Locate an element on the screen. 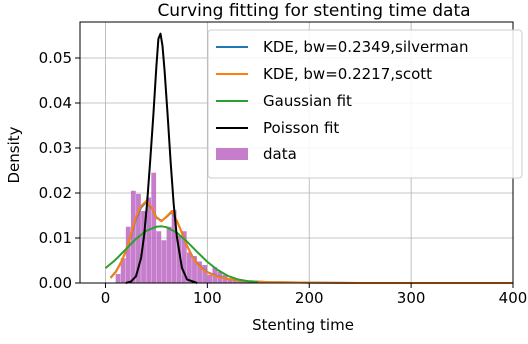 This screenshot has width=528, height=344. y-axis-label: Density is located at coordinates (14, 154).